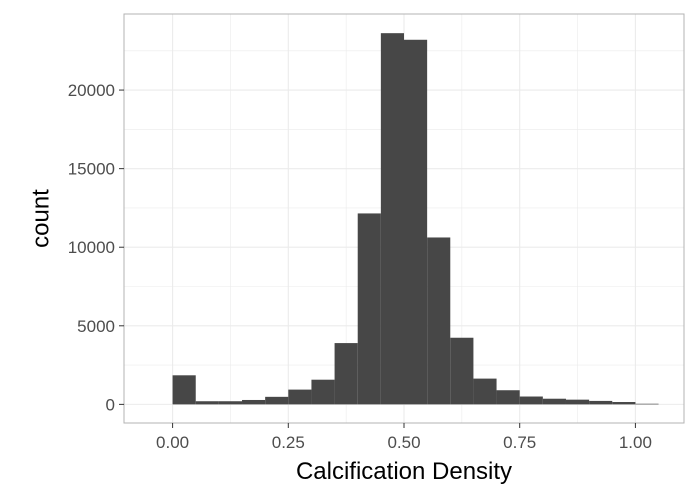 The image size is (700, 500). Describe the element at coordinates (91, 169) in the screenshot. I see `y-tick-label: 15000` at that location.